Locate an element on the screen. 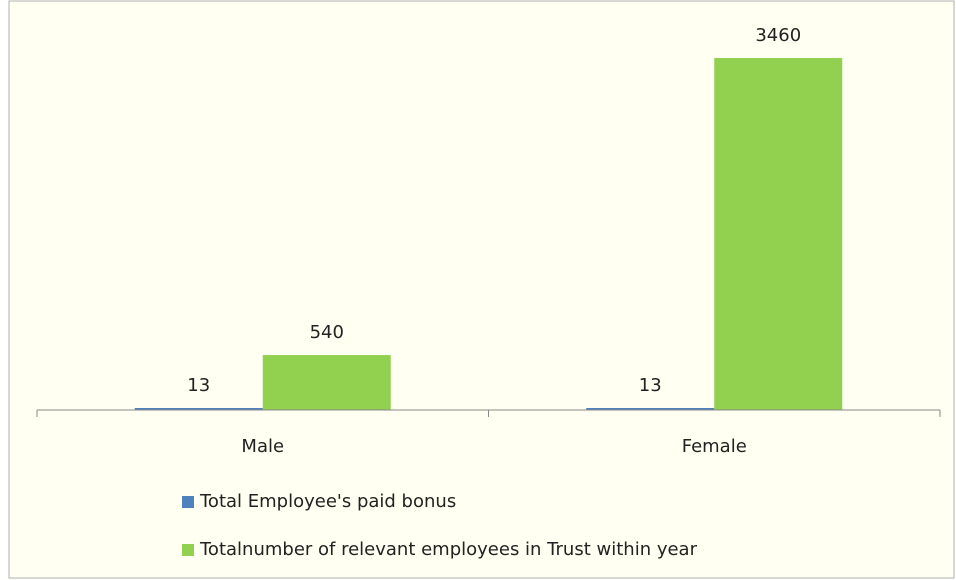 Image resolution: width=956 pixels, height=580 pixels. x-tick-label: Male is located at coordinates (262, 446).